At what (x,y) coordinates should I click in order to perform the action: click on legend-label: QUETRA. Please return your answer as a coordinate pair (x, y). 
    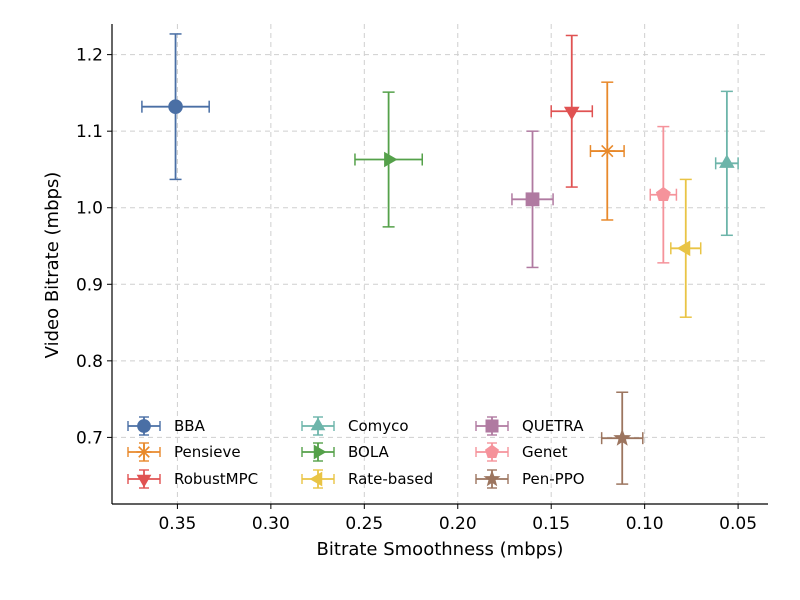
    Looking at the image, I should click on (553, 426).